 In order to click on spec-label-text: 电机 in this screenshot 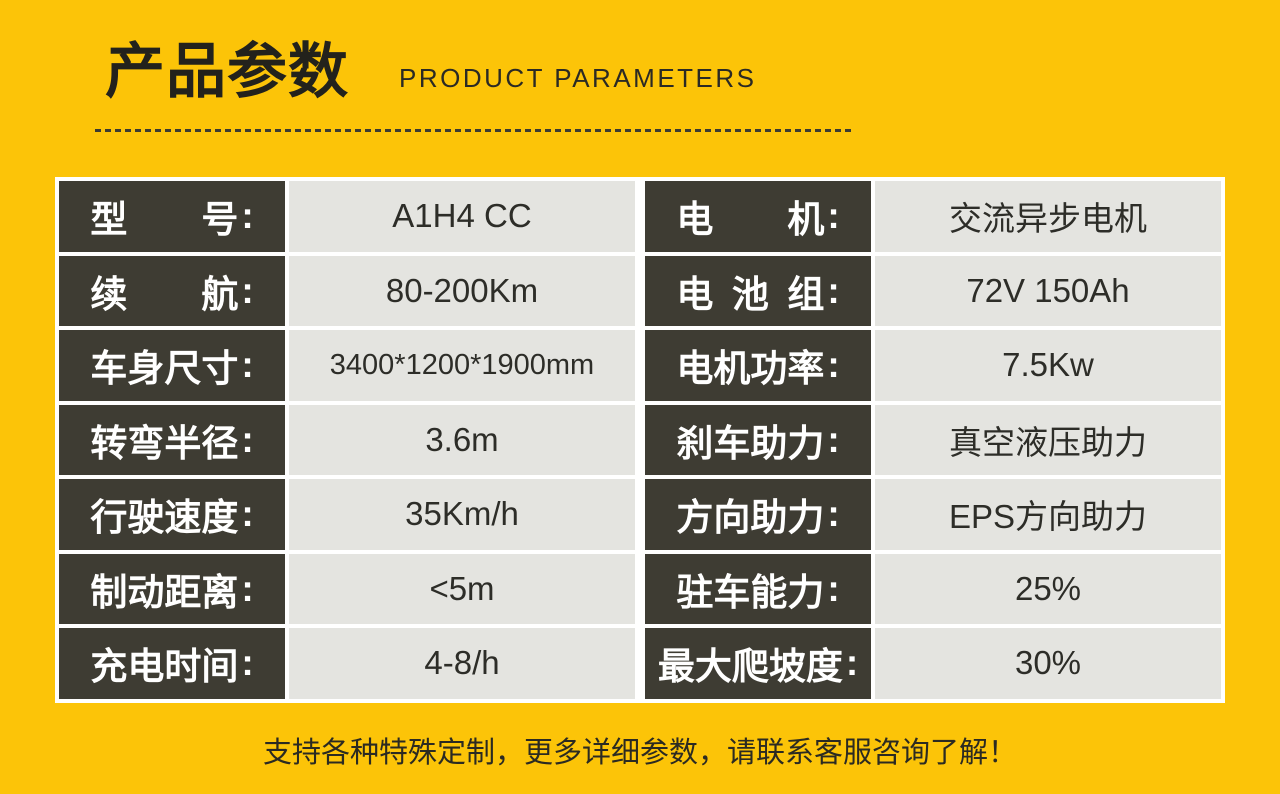, I will do `click(750, 220)`.